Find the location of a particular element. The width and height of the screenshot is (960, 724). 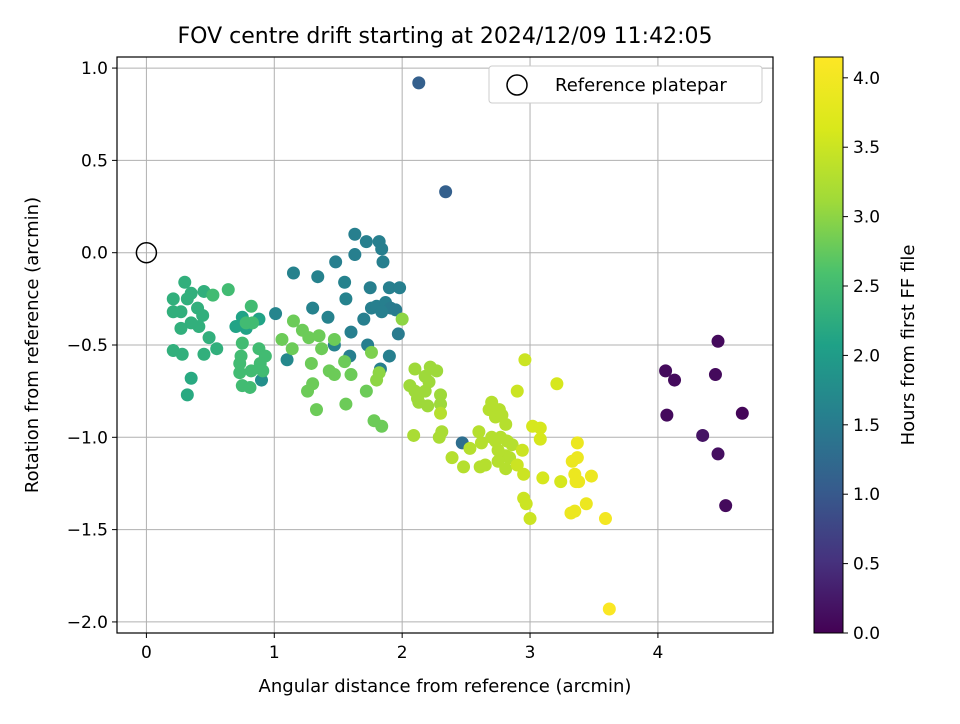

colorbar-label: Hours from first FF file is located at coordinates (908, 345).